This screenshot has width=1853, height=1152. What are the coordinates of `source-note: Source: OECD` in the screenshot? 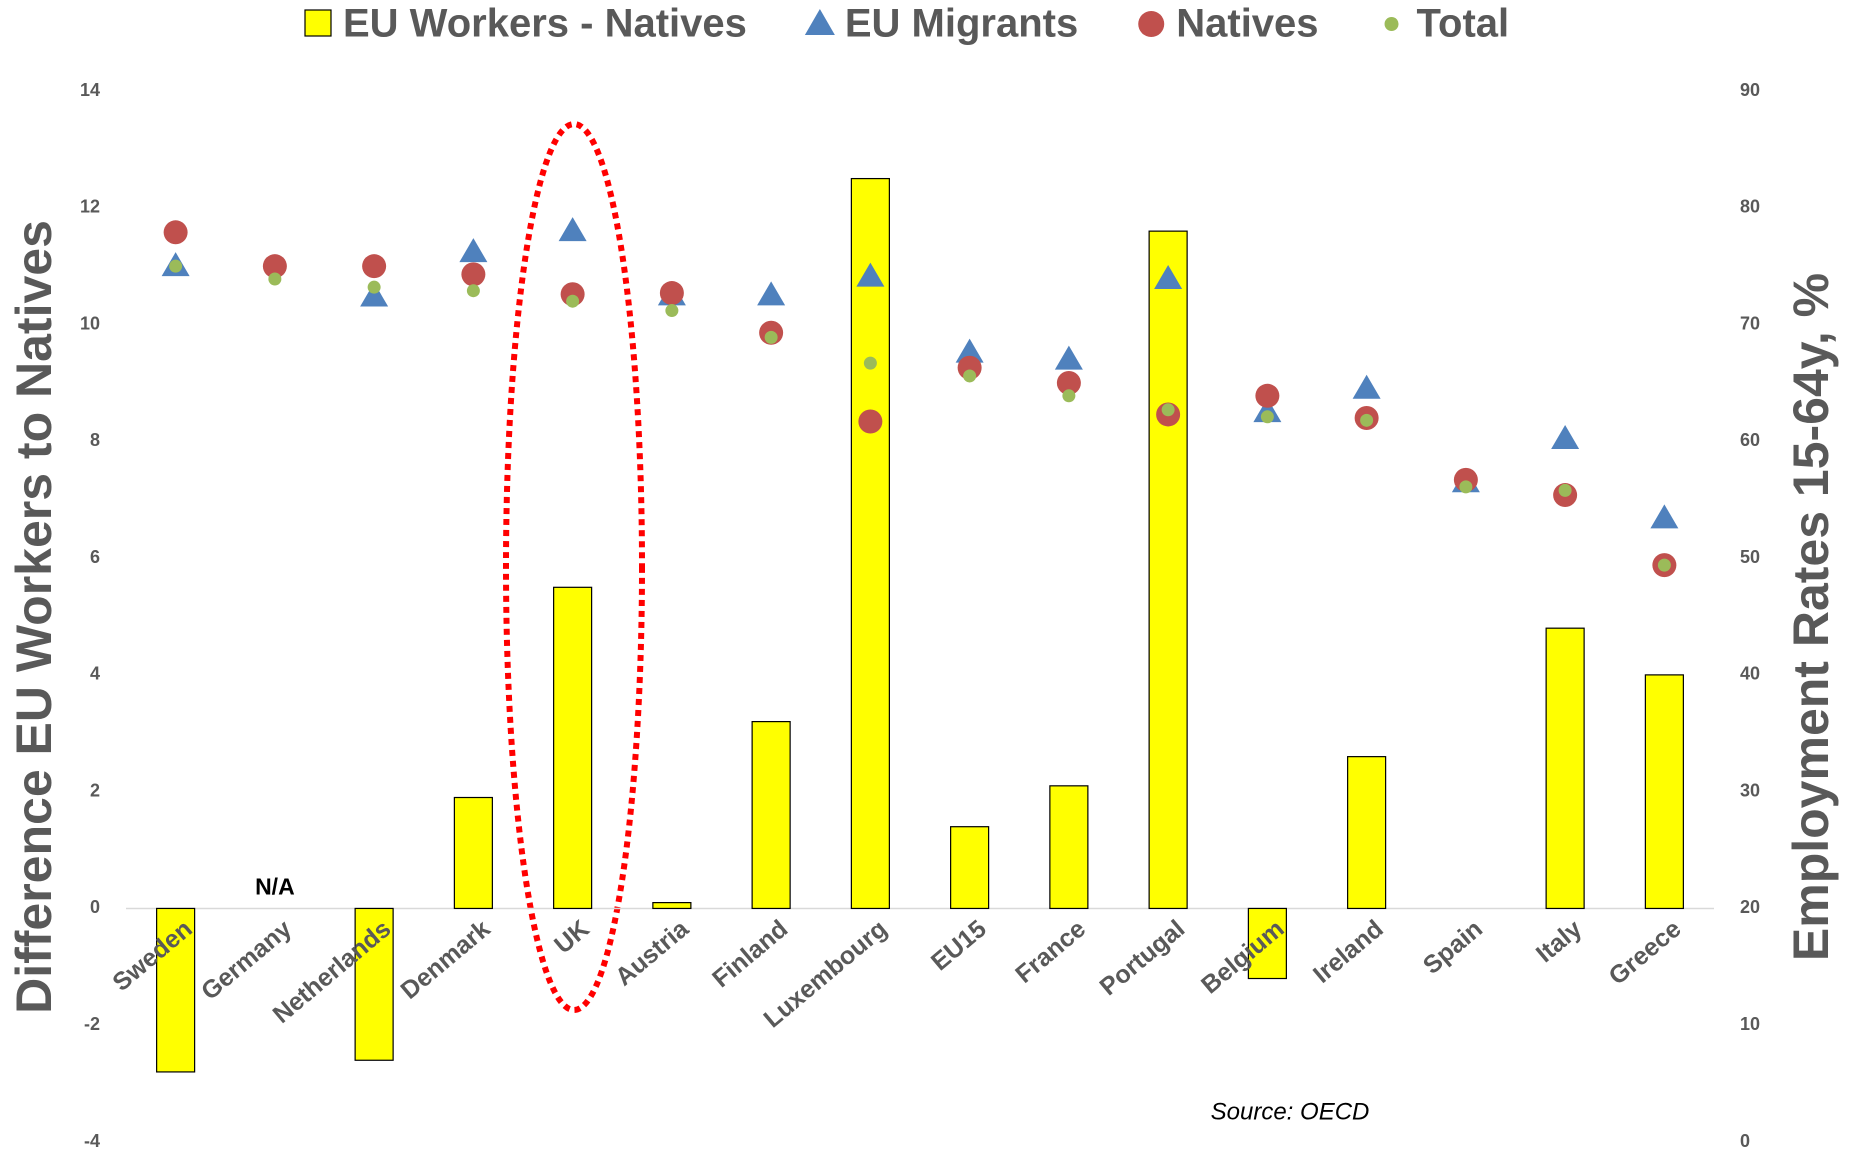 It's located at (1290, 1111).